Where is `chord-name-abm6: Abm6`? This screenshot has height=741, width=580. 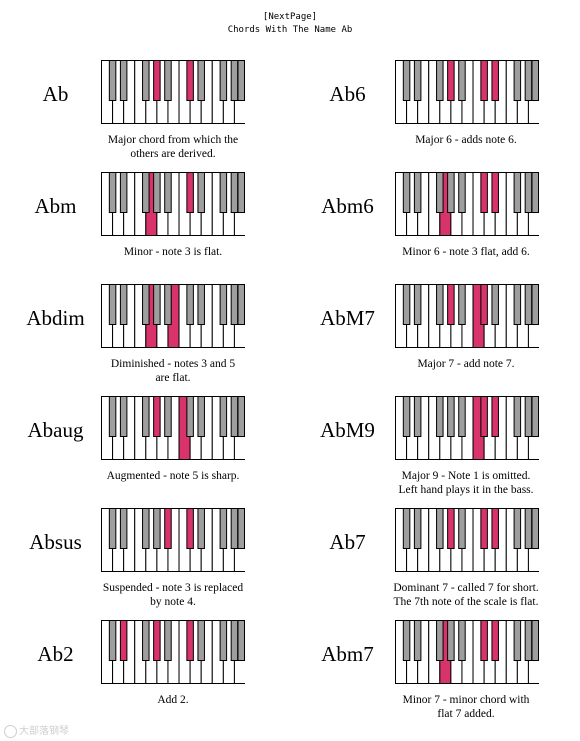 chord-name-abm6: Abm6 is located at coordinates (347, 206).